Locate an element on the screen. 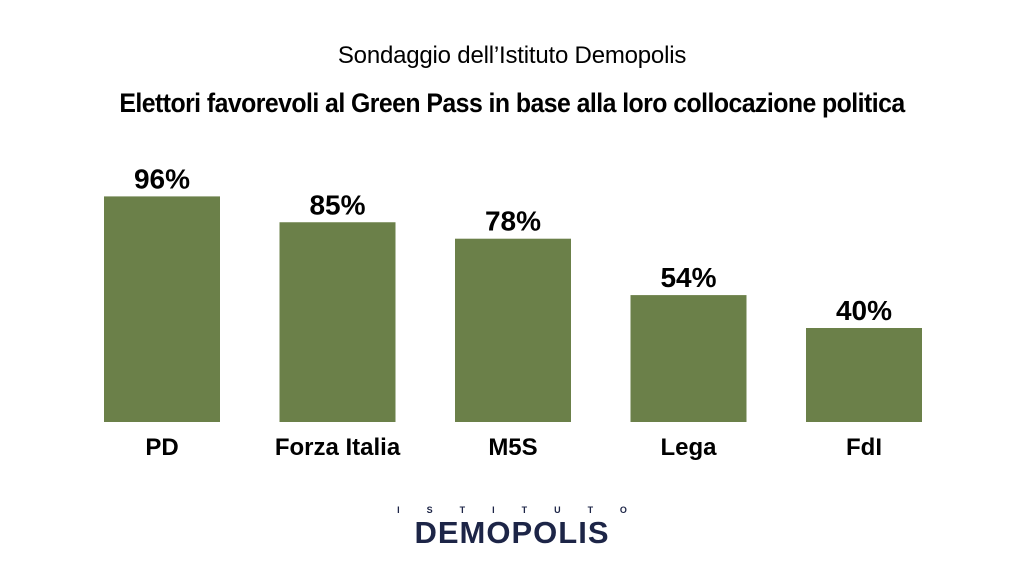  bar-pd is located at coordinates (162, 309).